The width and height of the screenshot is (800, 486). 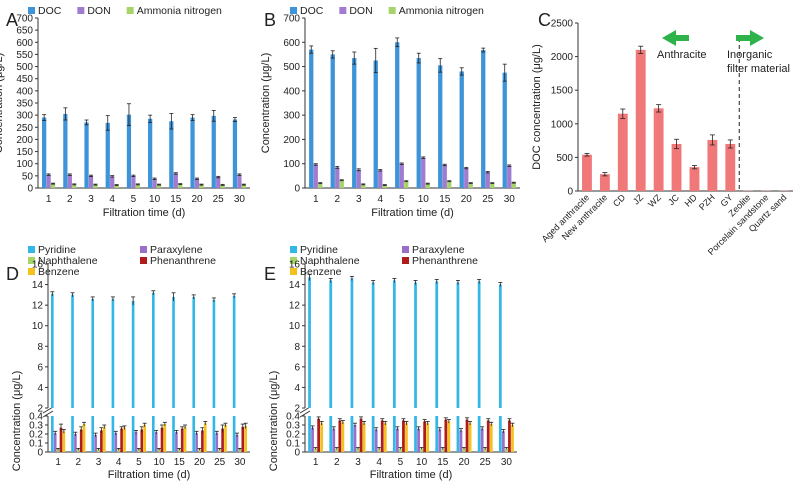 What do you see at coordinates (38, 285) in the screenshot?
I see `y-tick-label: 14` at bounding box center [38, 285].